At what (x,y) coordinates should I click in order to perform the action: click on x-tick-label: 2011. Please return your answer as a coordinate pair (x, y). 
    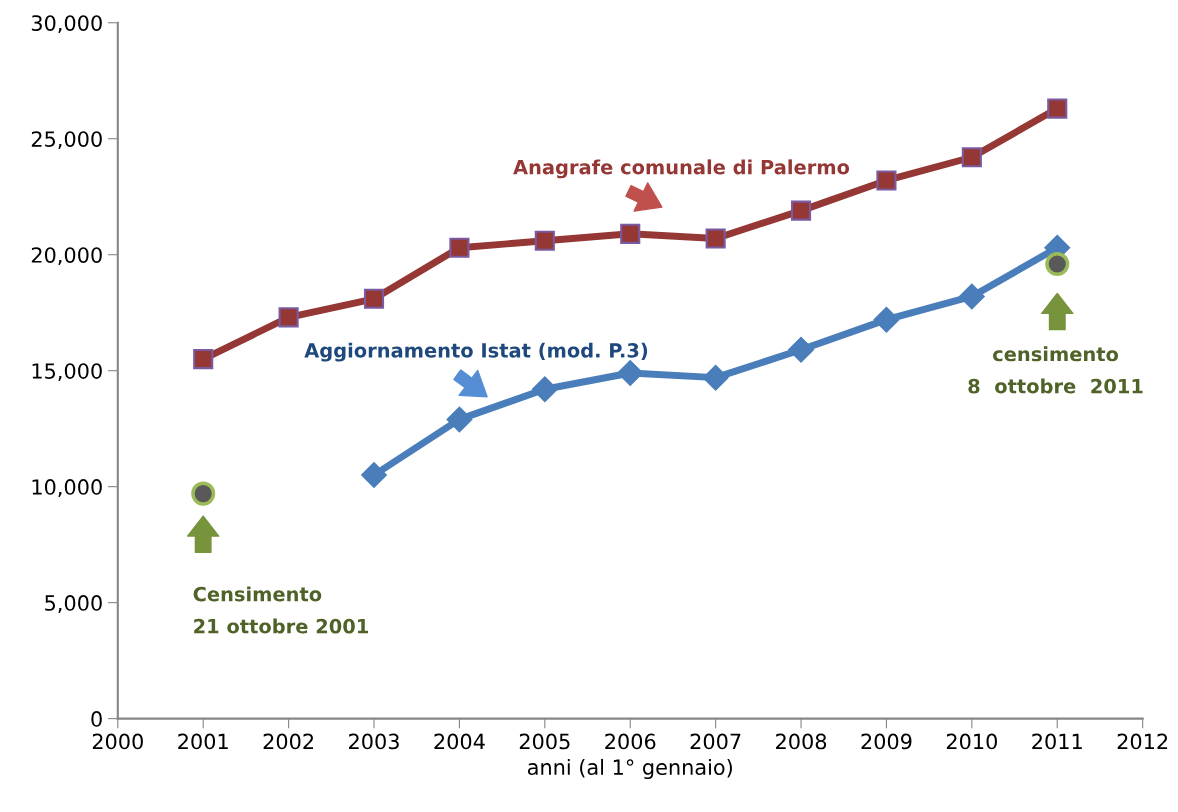
    Looking at the image, I should click on (1057, 741).